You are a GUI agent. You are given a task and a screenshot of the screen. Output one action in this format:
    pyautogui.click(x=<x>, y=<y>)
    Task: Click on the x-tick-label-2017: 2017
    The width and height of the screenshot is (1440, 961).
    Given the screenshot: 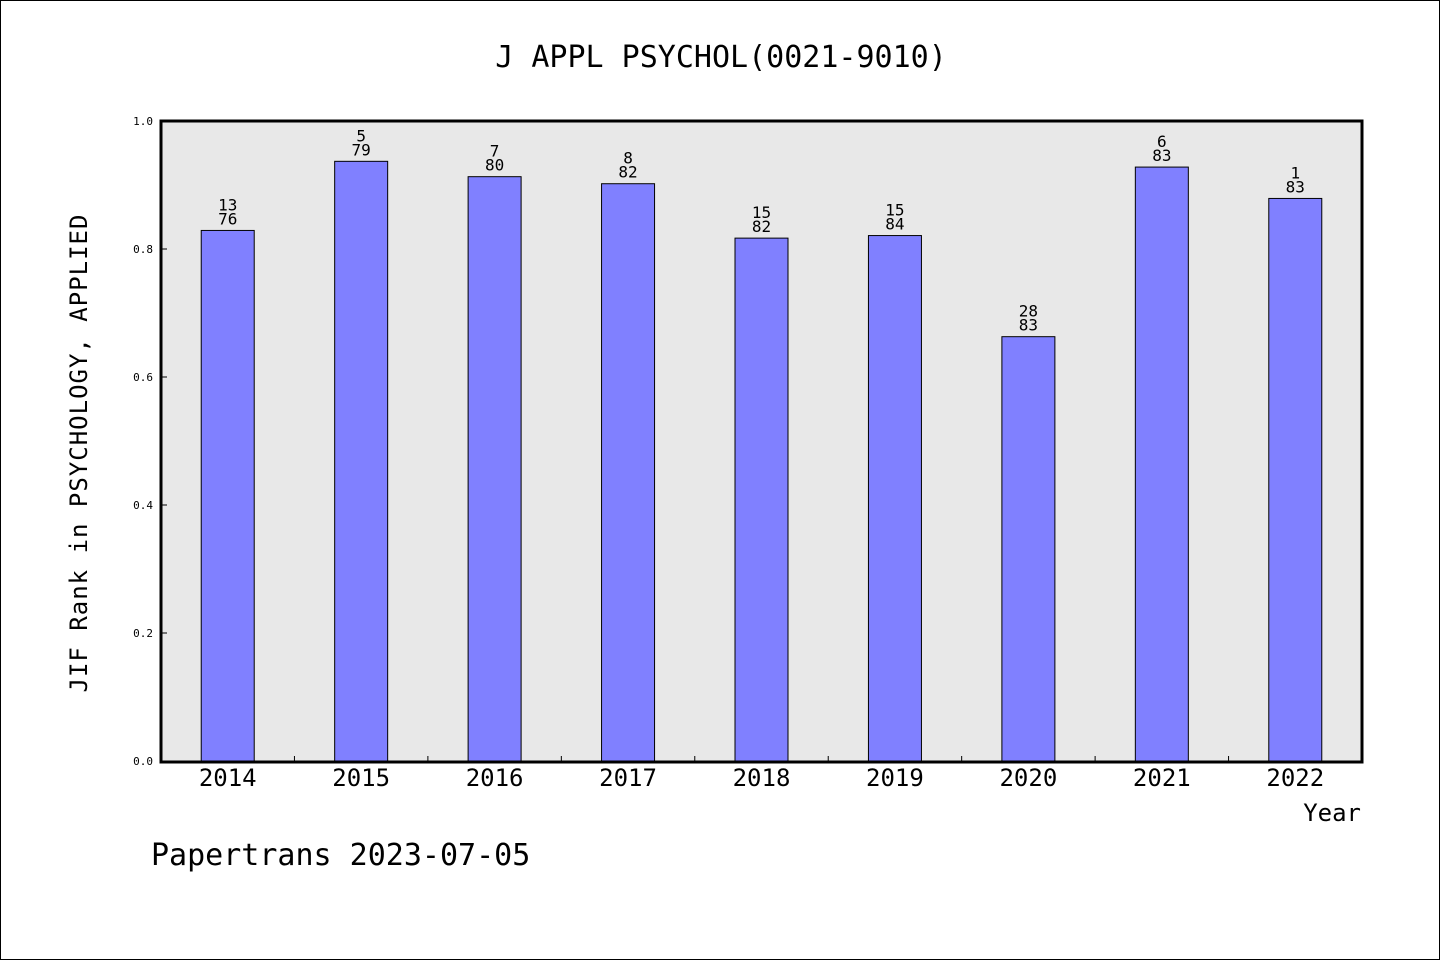 What is the action you would take?
    pyautogui.click(x=628, y=778)
    